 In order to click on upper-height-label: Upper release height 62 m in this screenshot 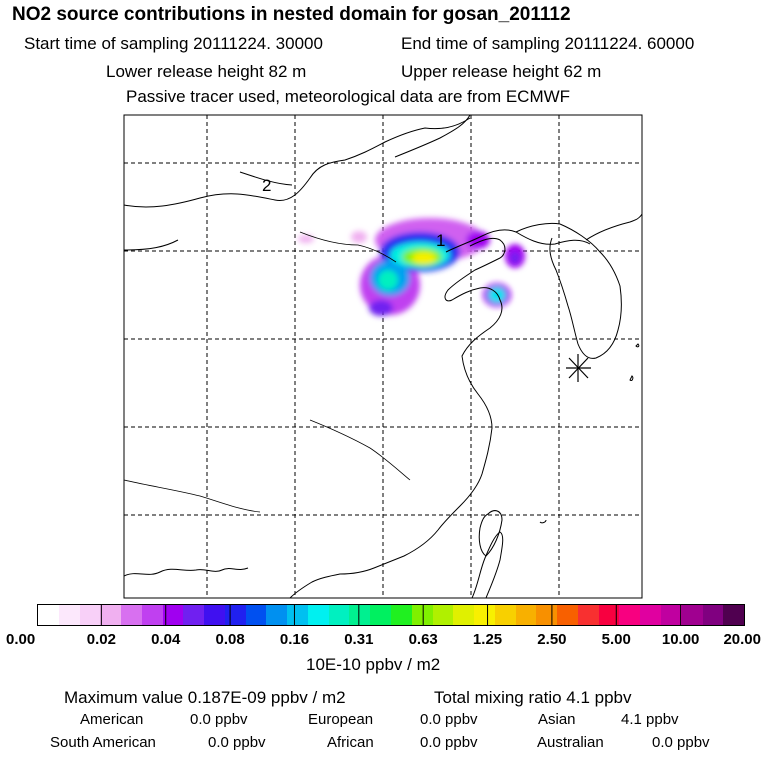, I will do `click(501, 71)`.